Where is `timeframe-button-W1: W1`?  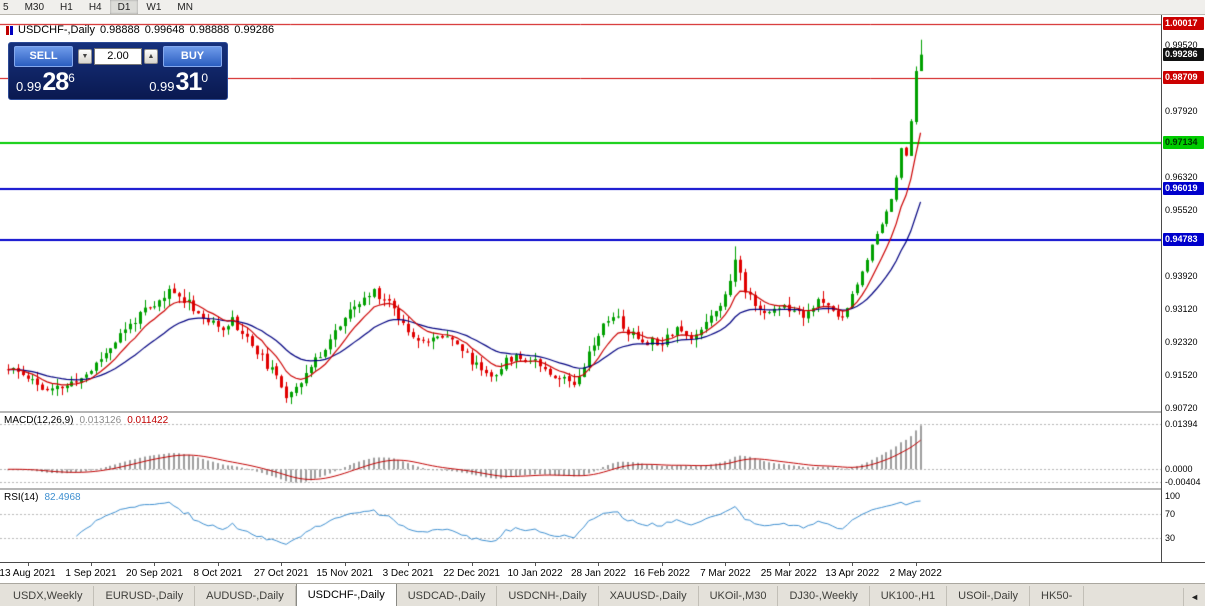 timeframe-button-W1: W1 is located at coordinates (154, 7).